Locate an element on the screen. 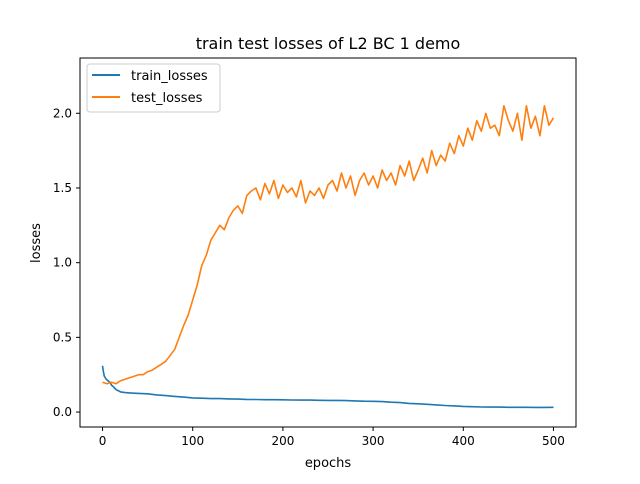 Image resolution: width=640 pixels, height=484 pixels. legend-box is located at coordinates (153, 88).